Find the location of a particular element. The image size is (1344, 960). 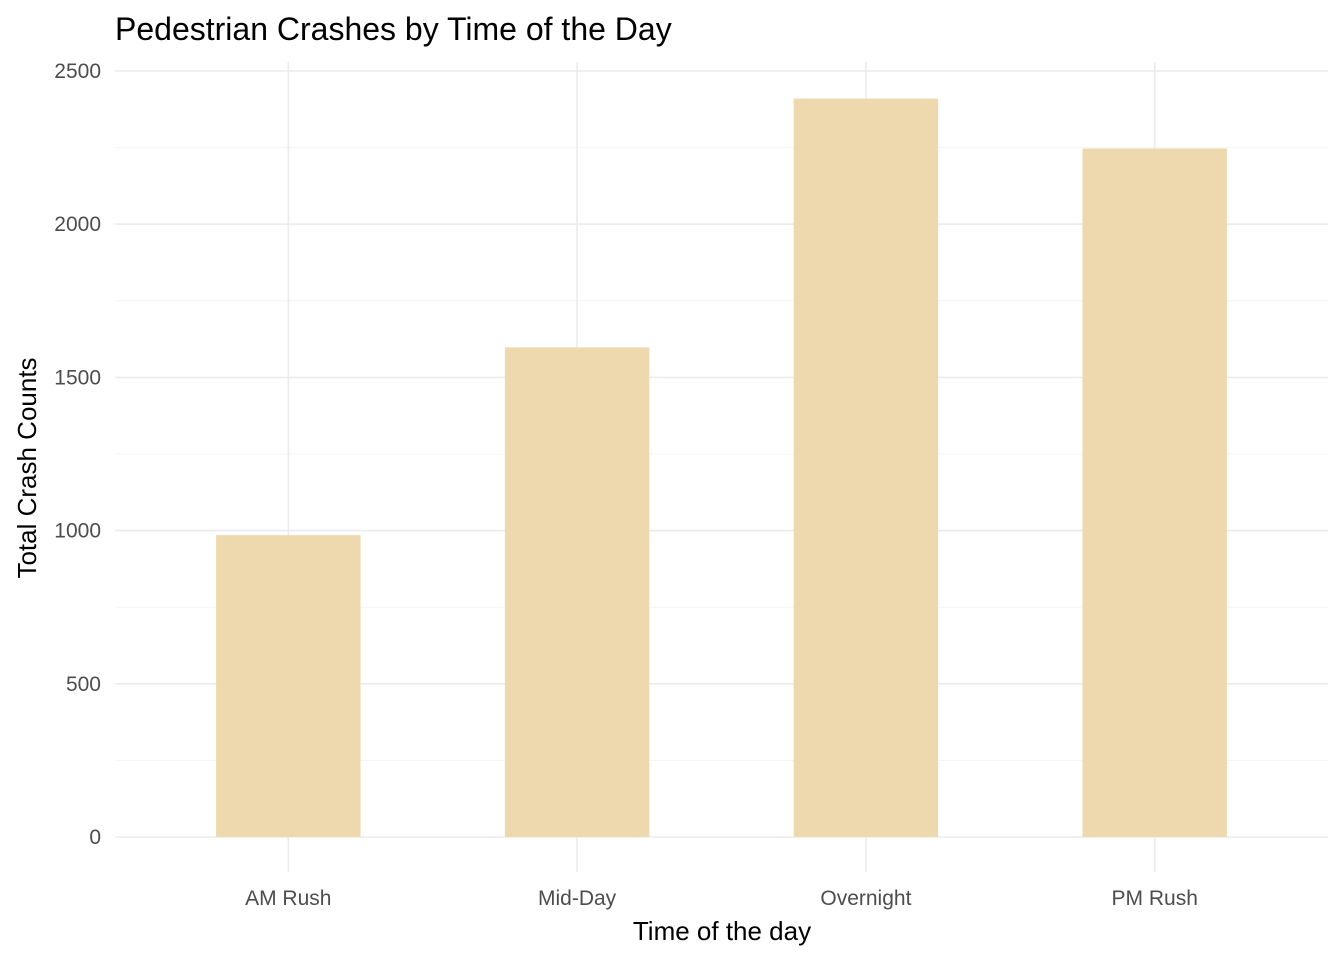

y-tick-label: 1500 is located at coordinates (77, 377).